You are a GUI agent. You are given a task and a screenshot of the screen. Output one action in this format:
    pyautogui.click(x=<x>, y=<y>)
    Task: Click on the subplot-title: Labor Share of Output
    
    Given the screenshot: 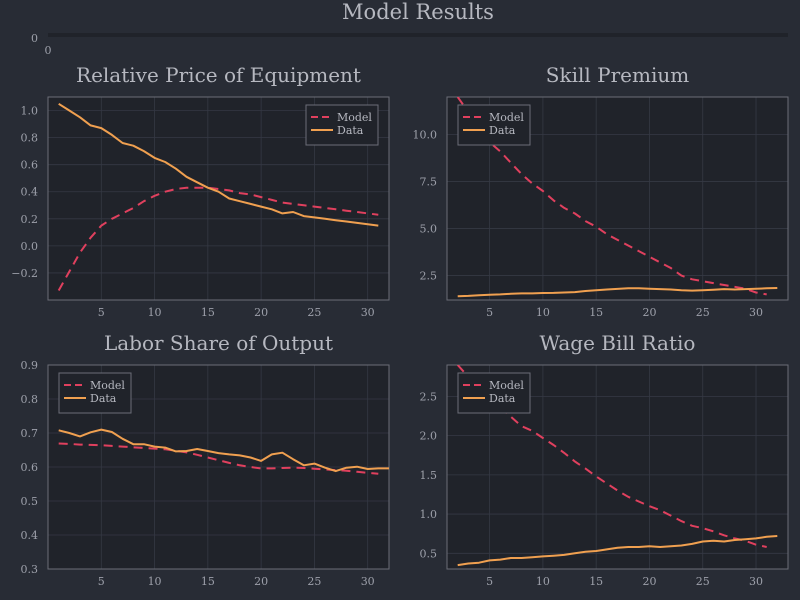 What is the action you would take?
    pyautogui.click(x=218, y=343)
    